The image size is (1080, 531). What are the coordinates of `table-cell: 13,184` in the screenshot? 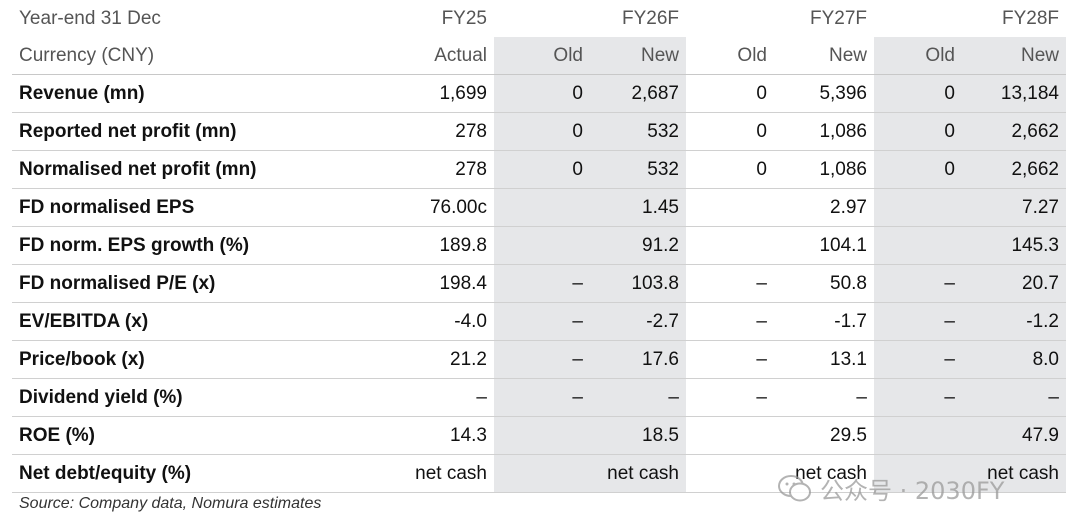 It's located at (1014, 93).